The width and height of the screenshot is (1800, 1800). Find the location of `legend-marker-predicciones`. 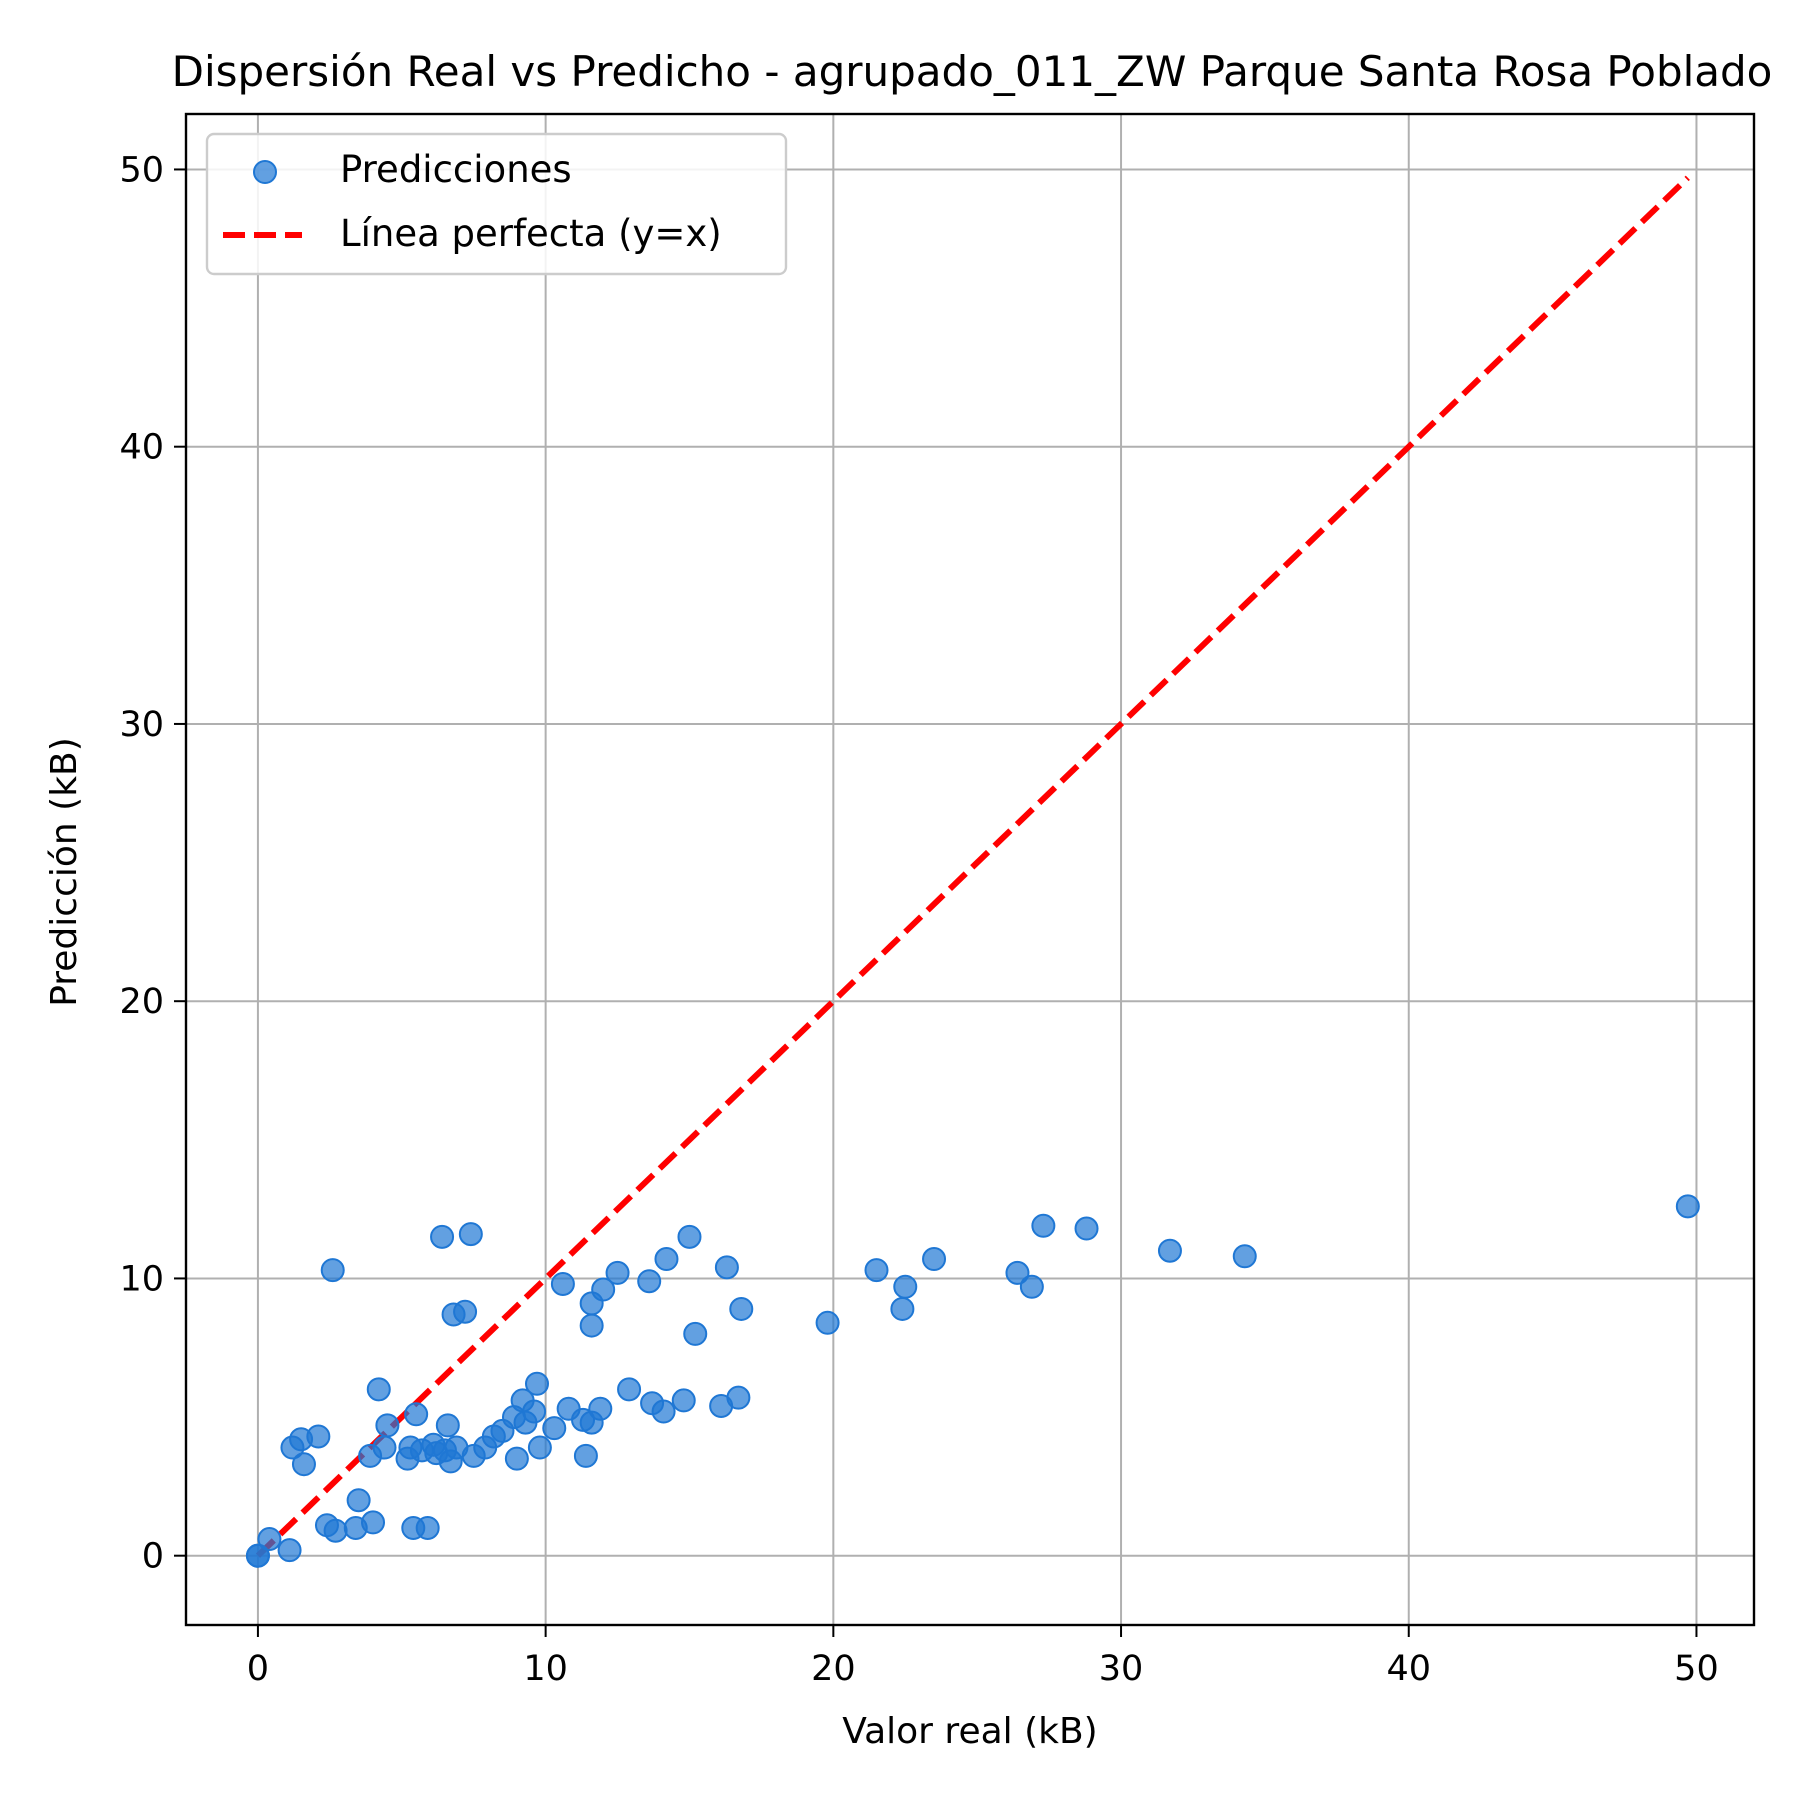

legend-marker-predicciones is located at coordinates (265, 172).